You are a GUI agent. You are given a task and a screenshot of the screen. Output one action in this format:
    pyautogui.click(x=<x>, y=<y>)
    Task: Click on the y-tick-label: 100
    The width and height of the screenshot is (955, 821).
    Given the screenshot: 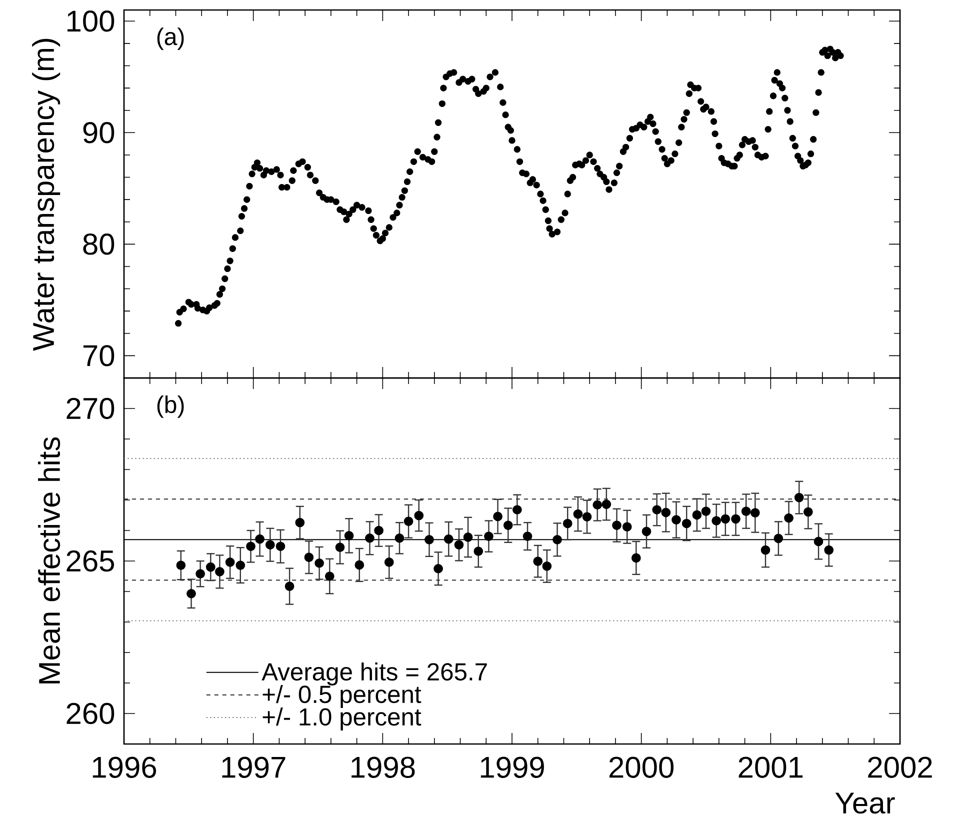 What is the action you would take?
    pyautogui.click(x=91, y=21)
    